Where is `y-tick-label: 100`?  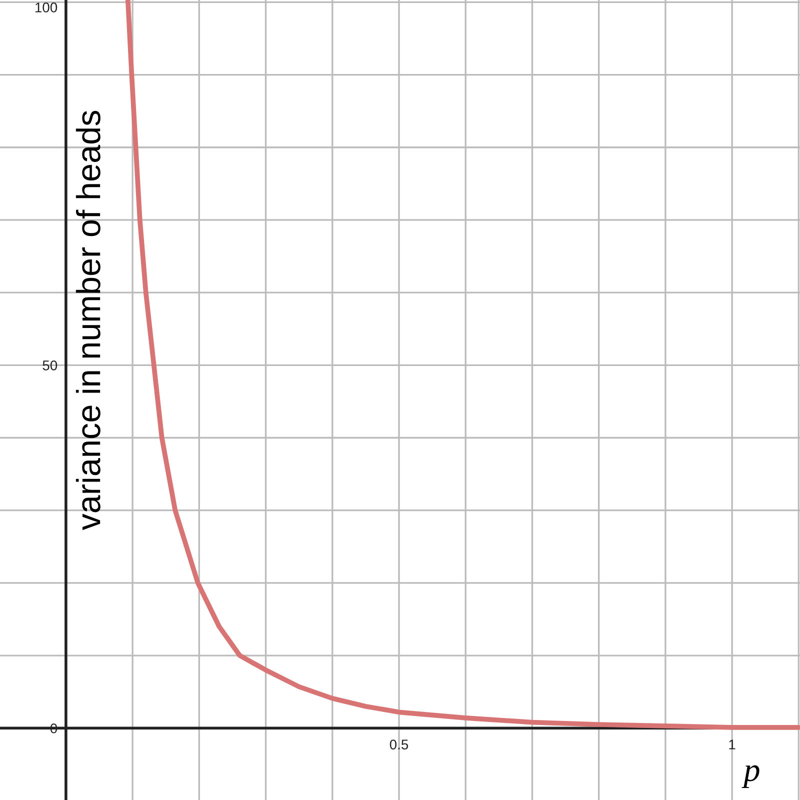 y-tick-label: 100 is located at coordinates (47, 7).